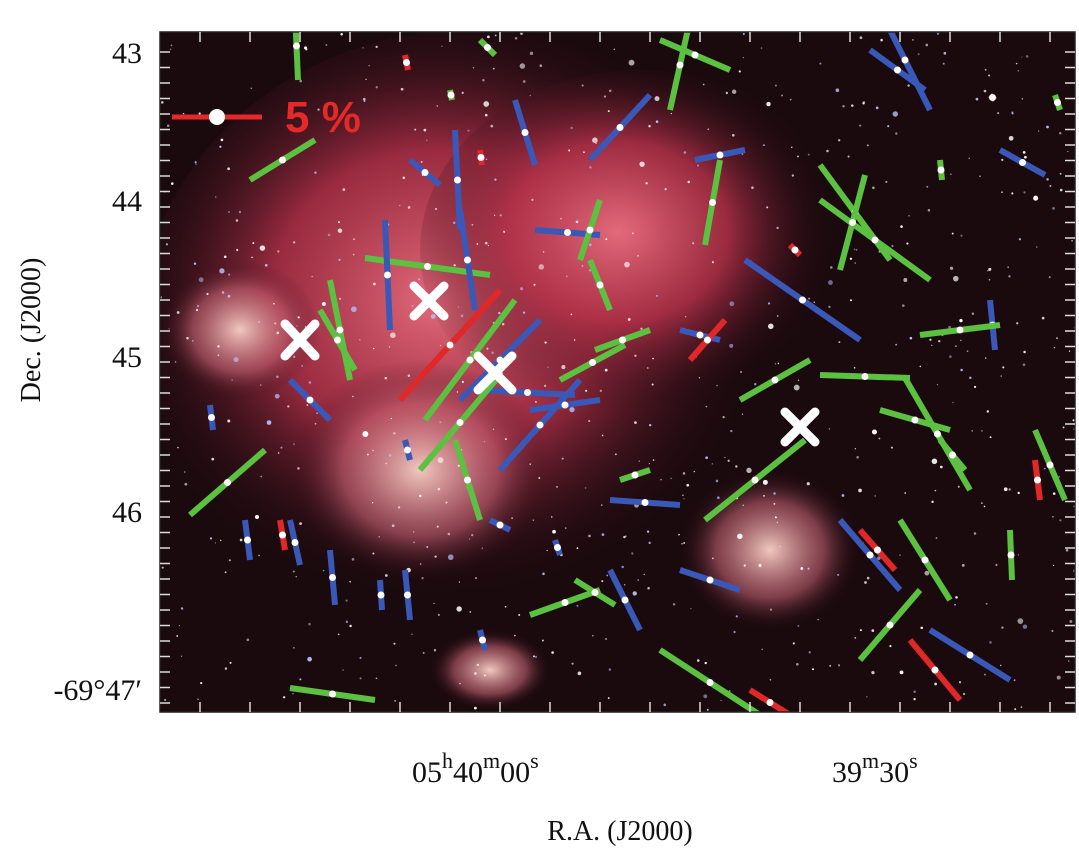  Describe the element at coordinates (31, 330) in the screenshot. I see `y-axis-label: Dec. (J2000)` at that location.